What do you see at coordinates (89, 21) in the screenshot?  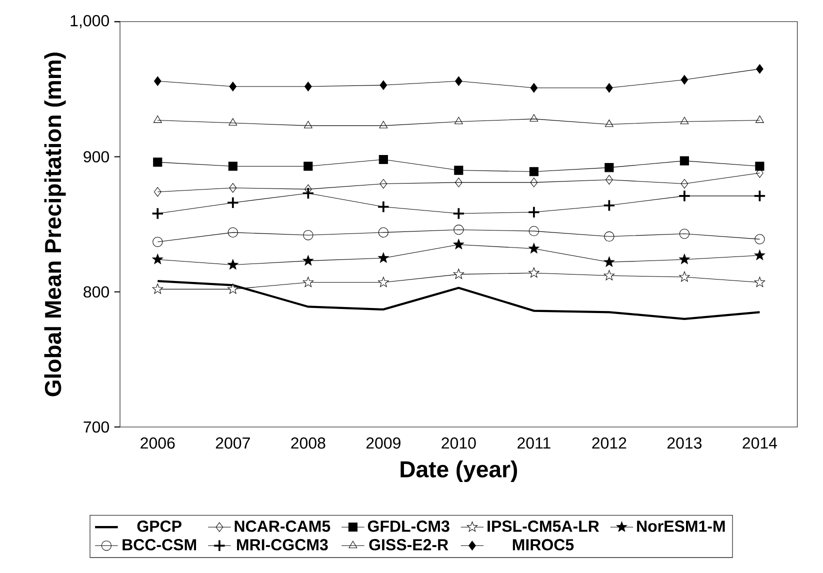 I see `y-tick-label: 1,000` at bounding box center [89, 21].